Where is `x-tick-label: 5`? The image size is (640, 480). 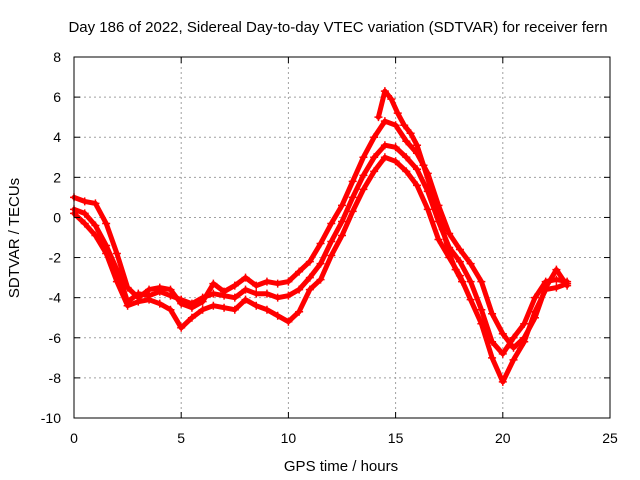 x-tick-label: 5 is located at coordinates (181, 438).